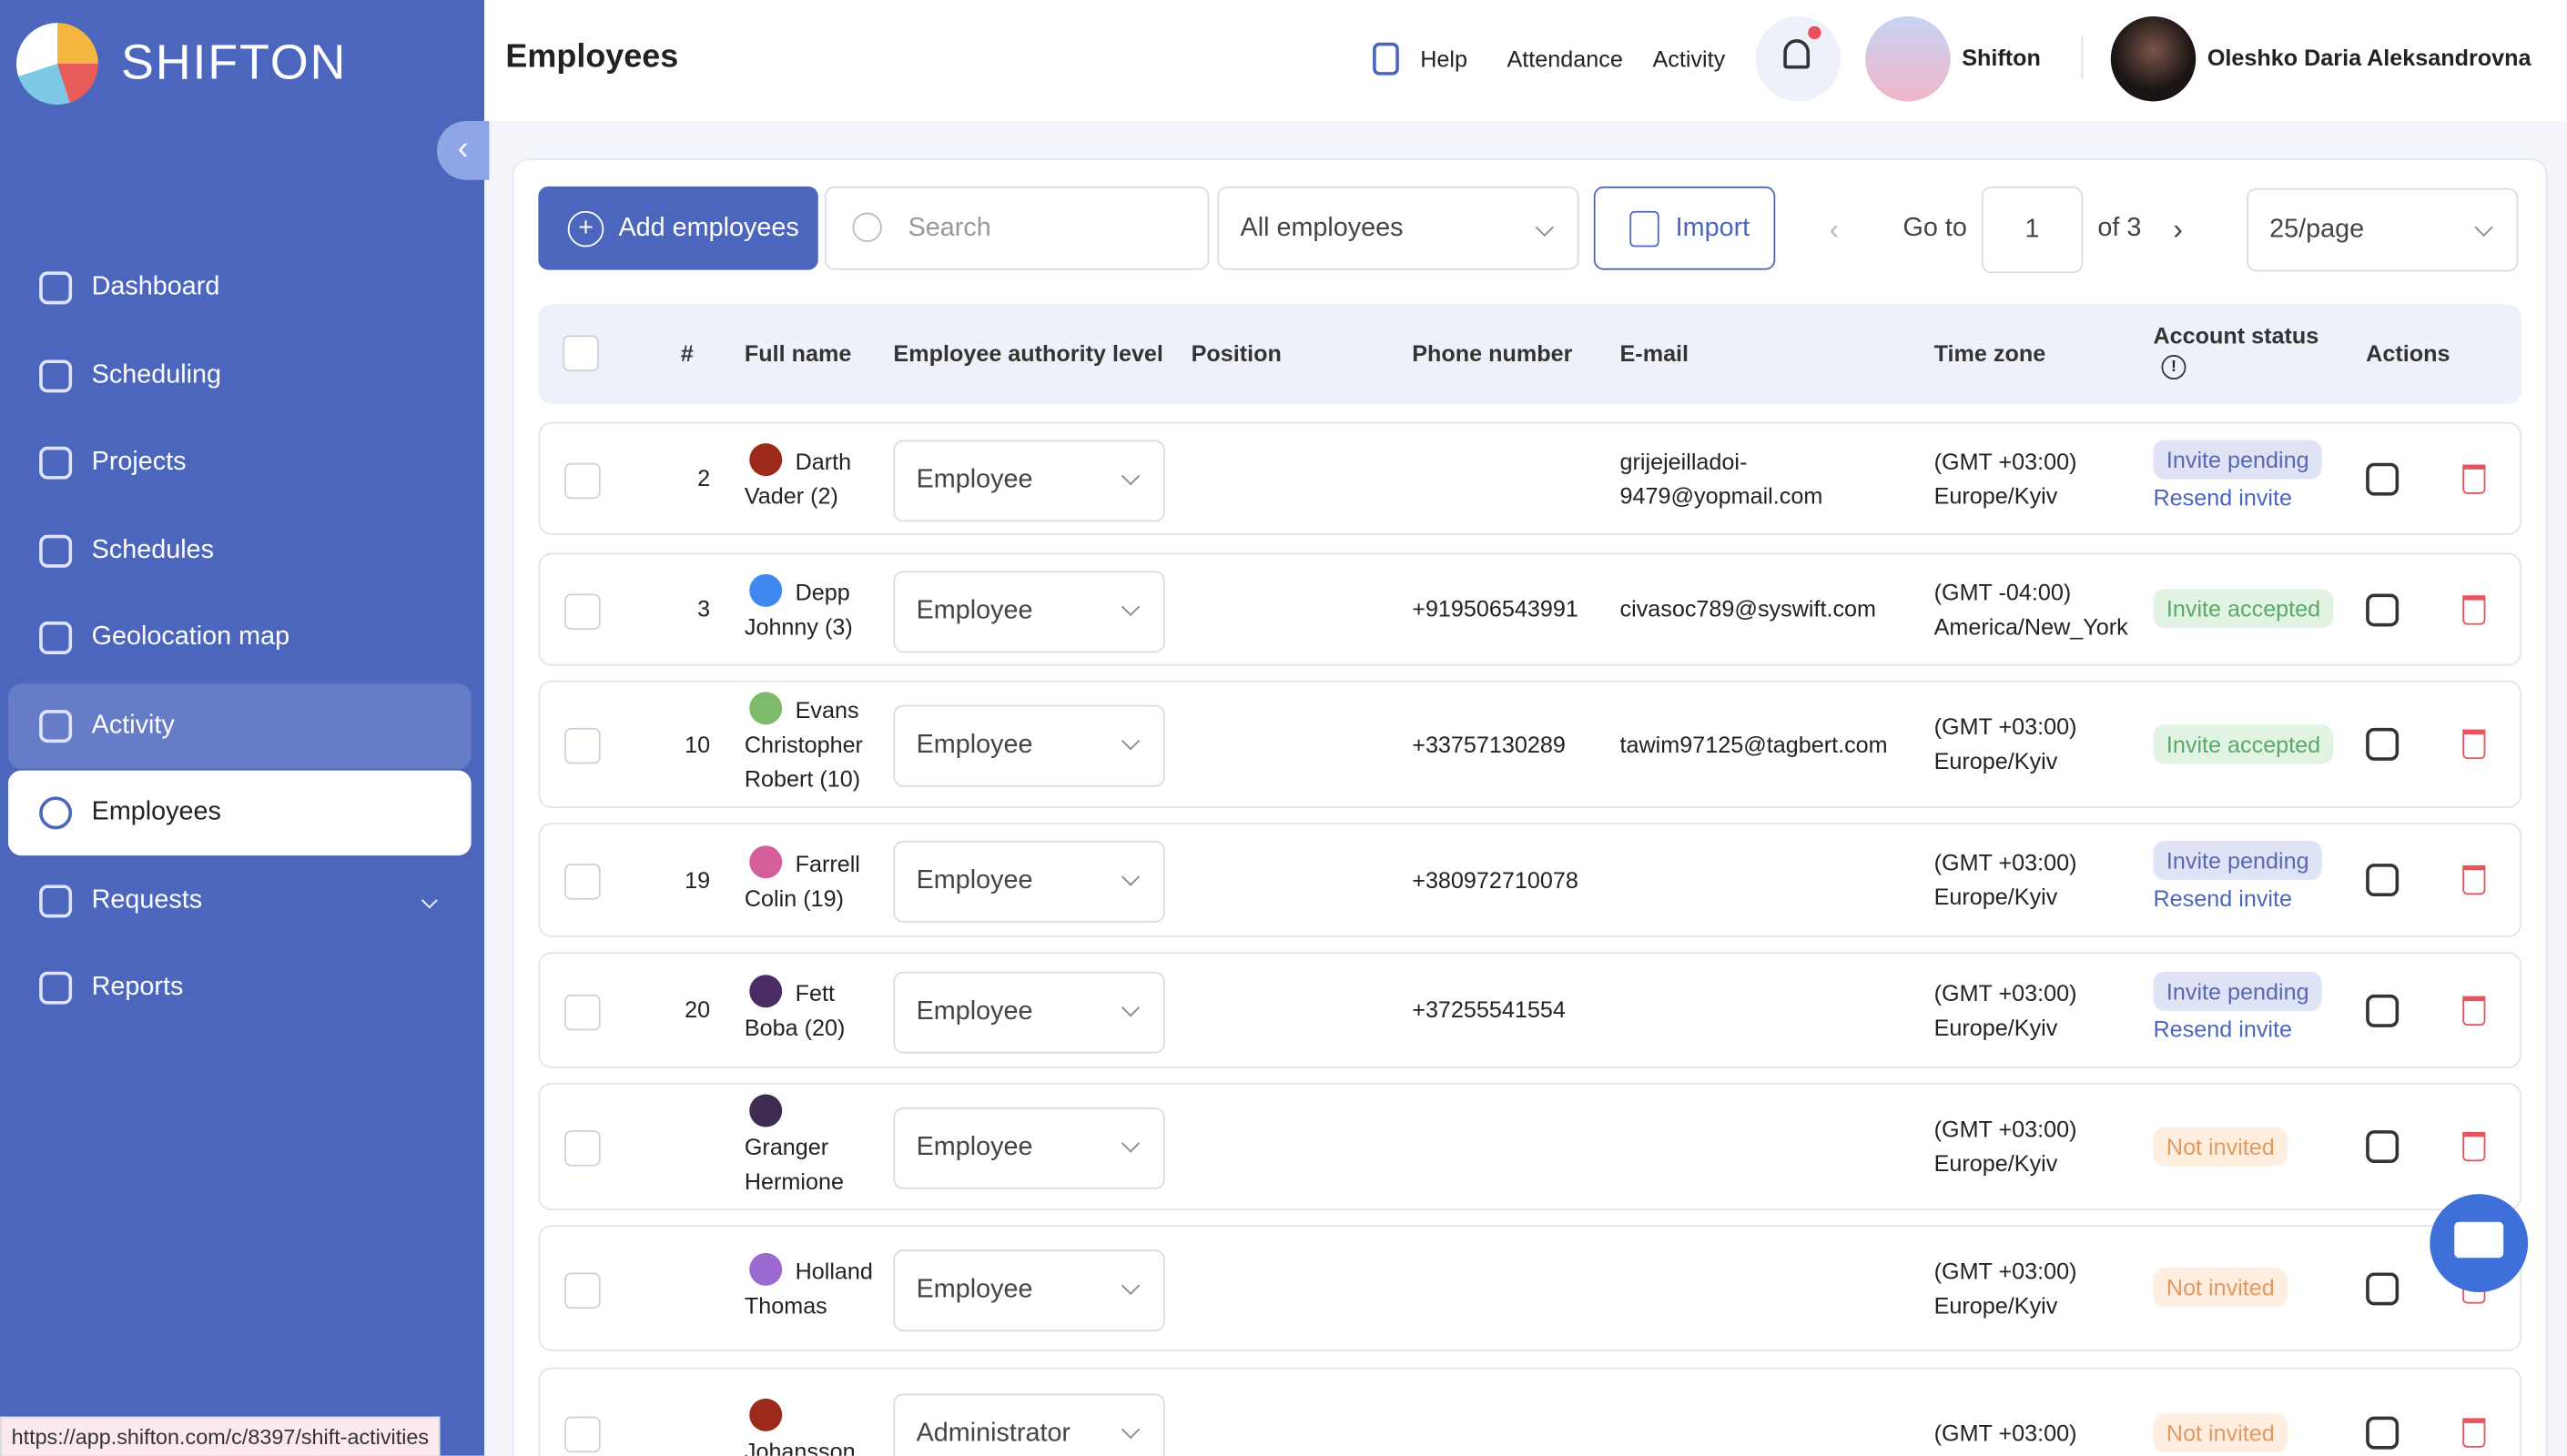 This screenshot has width=2567, height=1456. Describe the element at coordinates (2220, 1432) in the screenshot. I see `status-badge: Not invited` at that location.